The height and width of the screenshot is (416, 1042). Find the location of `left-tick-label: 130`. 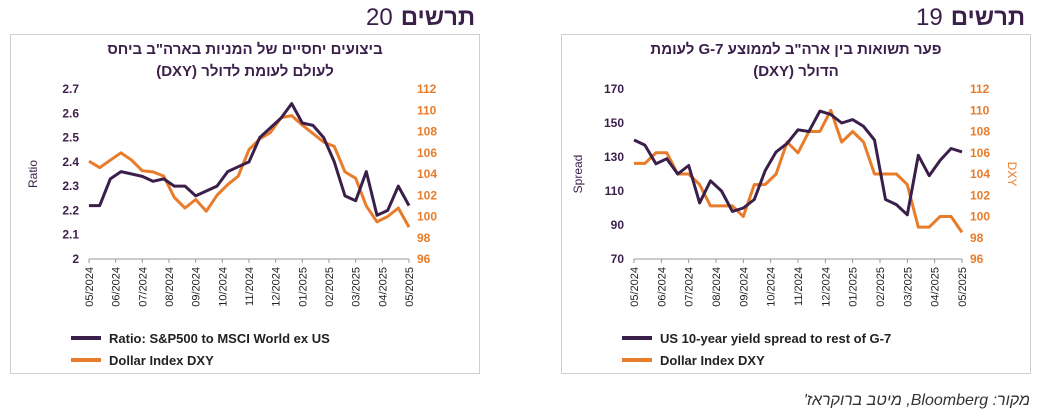

left-tick-label: 130 is located at coordinates (614, 157).